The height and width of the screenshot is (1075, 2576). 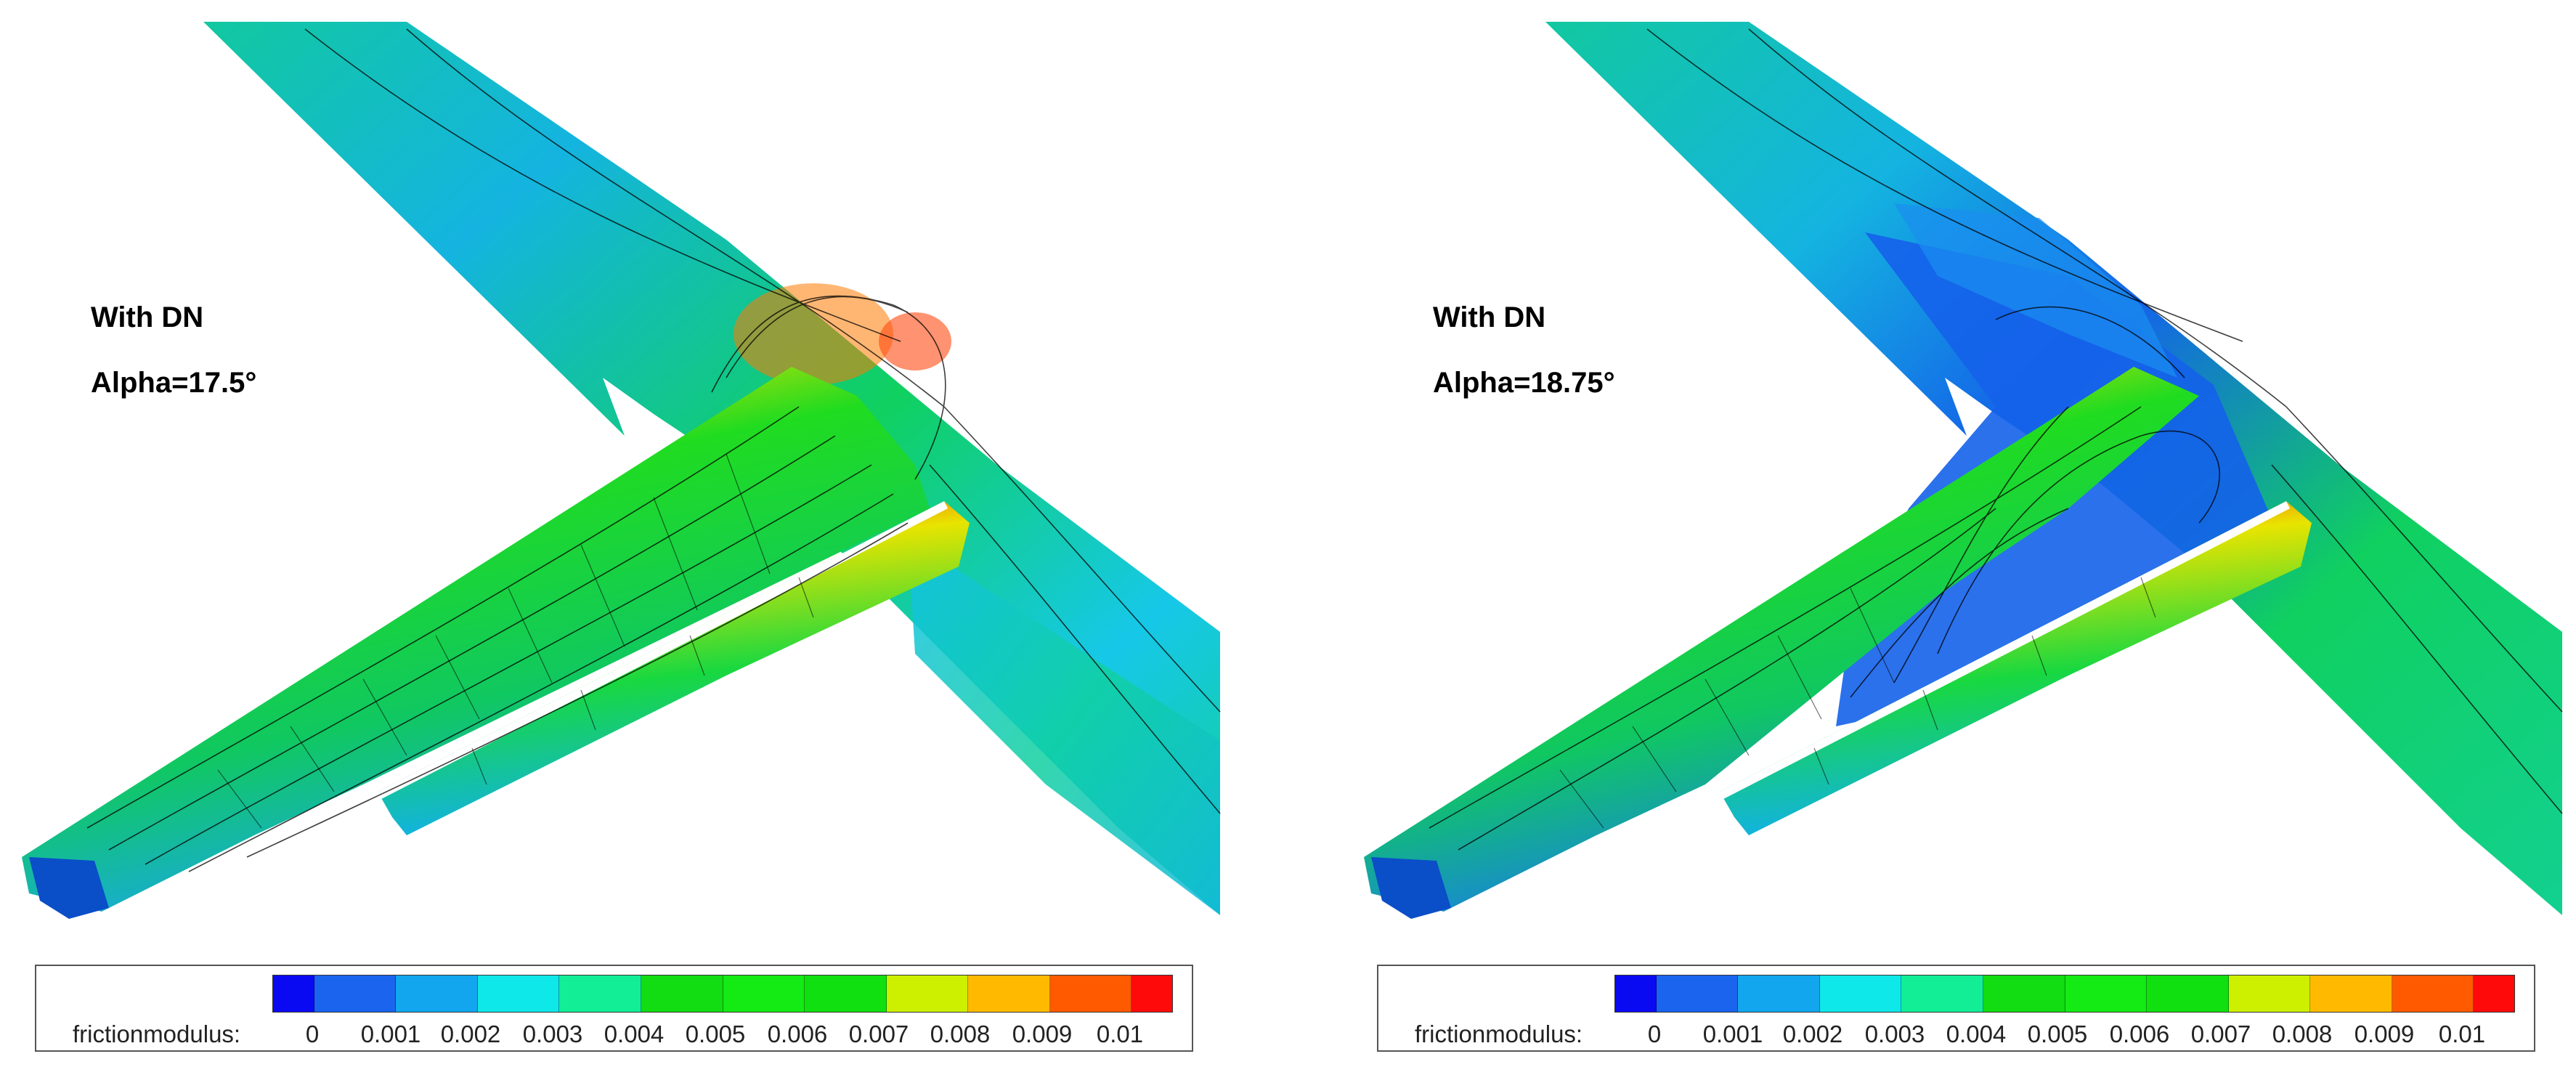 What do you see at coordinates (1524, 383) in the screenshot?
I see `alpha-label: Alpha=18.75°` at bounding box center [1524, 383].